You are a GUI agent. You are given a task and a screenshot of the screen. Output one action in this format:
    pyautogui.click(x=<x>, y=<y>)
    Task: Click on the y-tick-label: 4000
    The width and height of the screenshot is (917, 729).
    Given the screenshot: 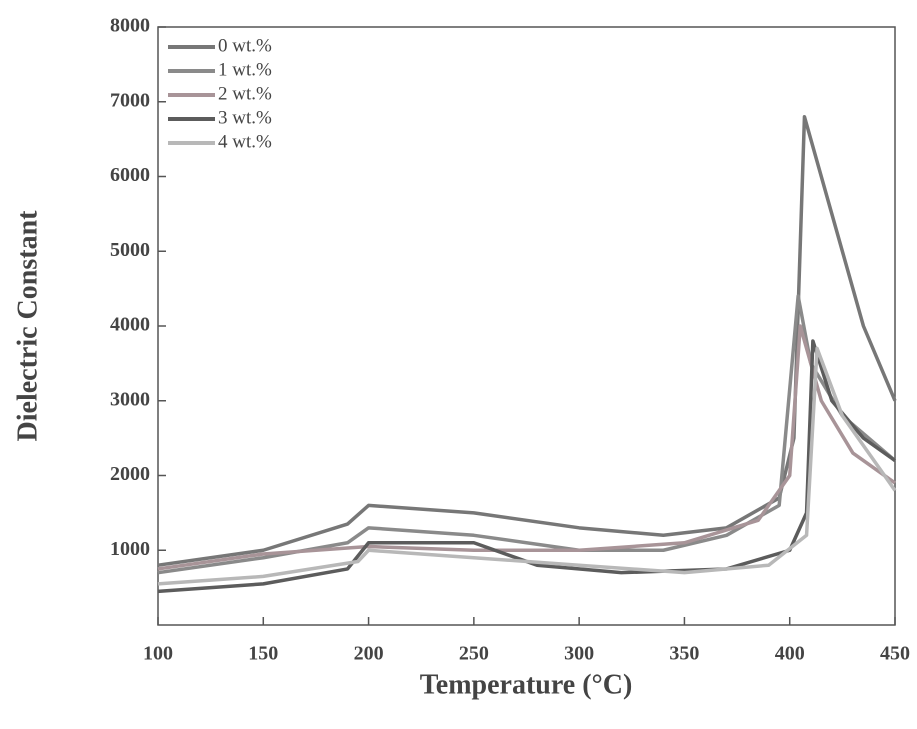 What is the action you would take?
    pyautogui.click(x=130, y=325)
    